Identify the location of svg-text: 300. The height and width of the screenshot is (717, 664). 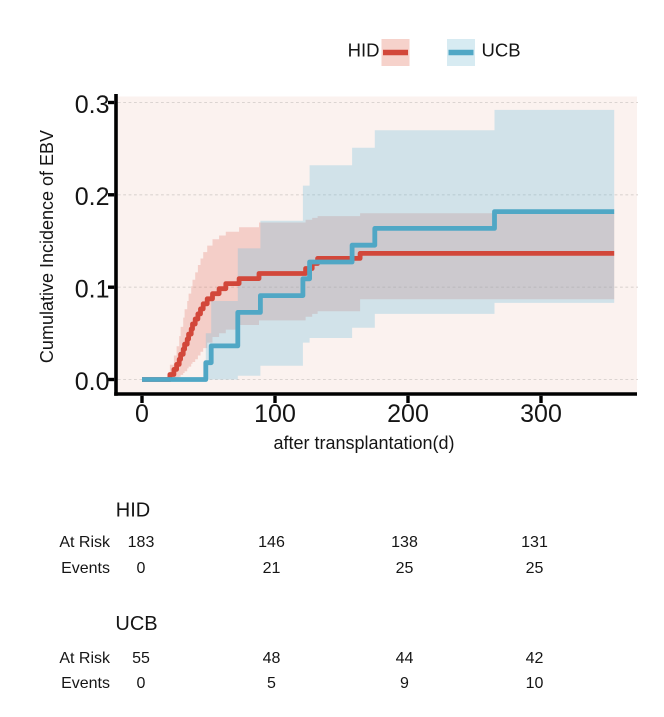
(541, 414).